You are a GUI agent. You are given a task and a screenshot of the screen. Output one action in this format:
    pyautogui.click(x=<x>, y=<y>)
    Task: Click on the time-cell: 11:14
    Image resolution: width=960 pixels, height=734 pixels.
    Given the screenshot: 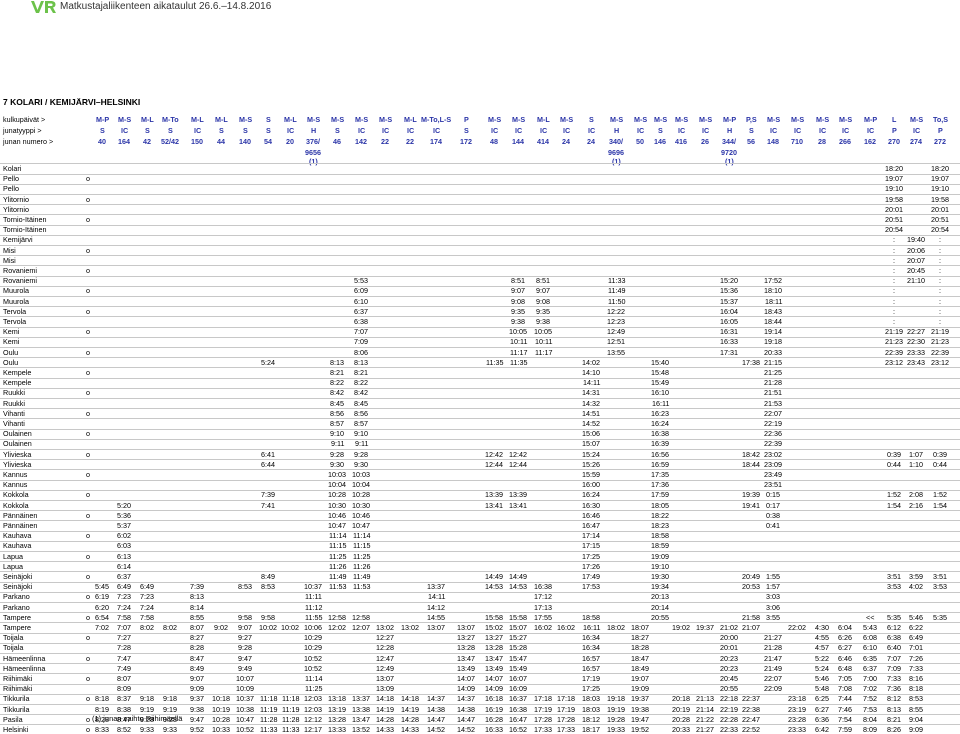 What is the action you would take?
    pyautogui.click(x=338, y=536)
    